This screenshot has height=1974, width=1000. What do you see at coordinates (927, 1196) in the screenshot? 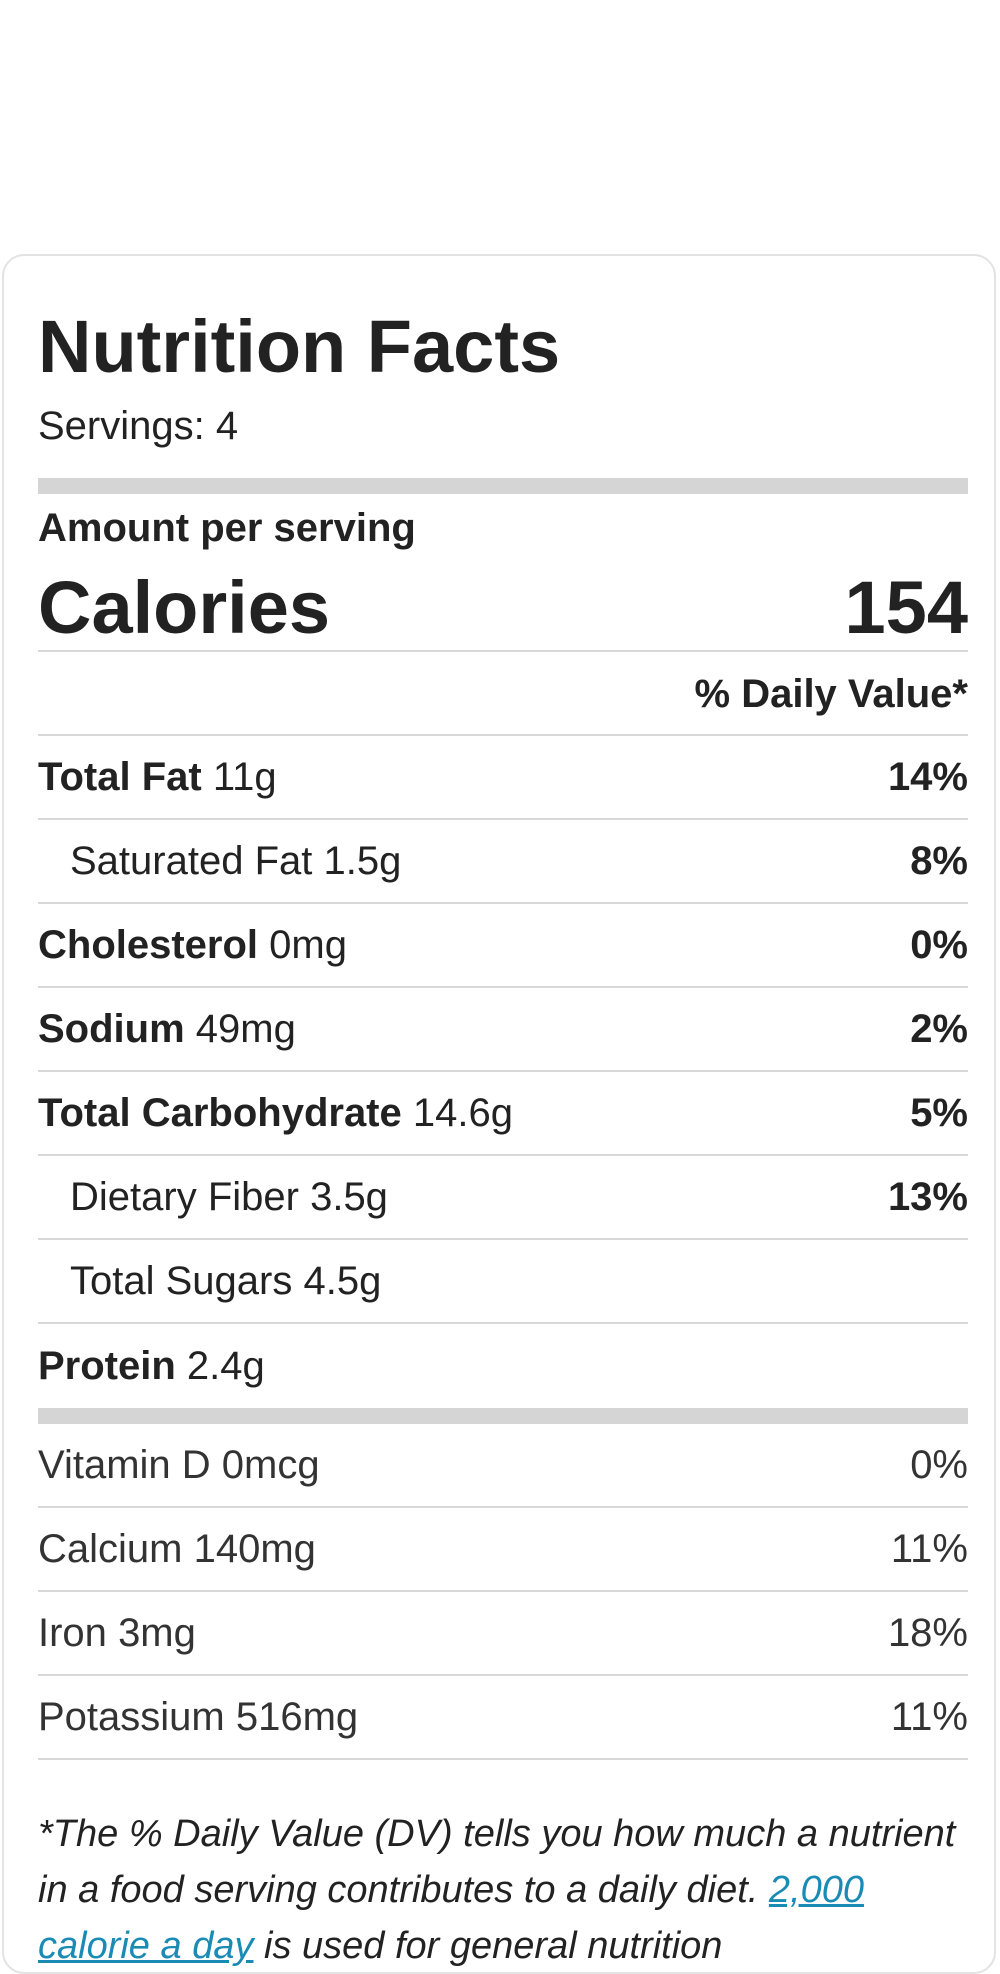
I see `nutrient-pct: 13%` at bounding box center [927, 1196].